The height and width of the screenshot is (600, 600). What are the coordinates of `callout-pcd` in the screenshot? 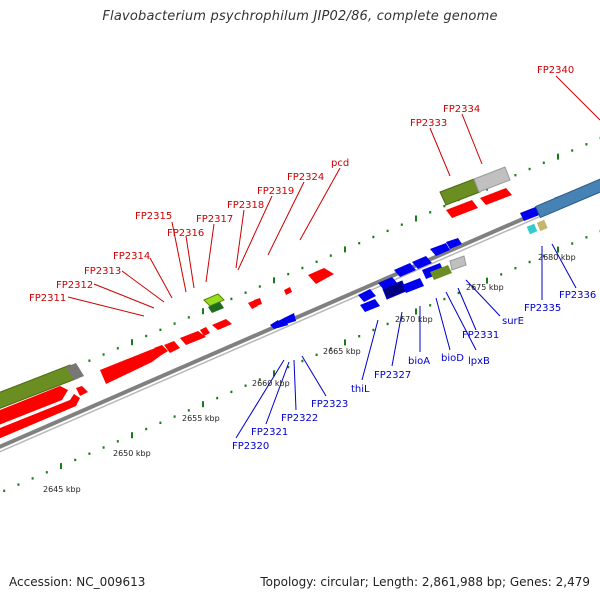 It's located at (320, 204).